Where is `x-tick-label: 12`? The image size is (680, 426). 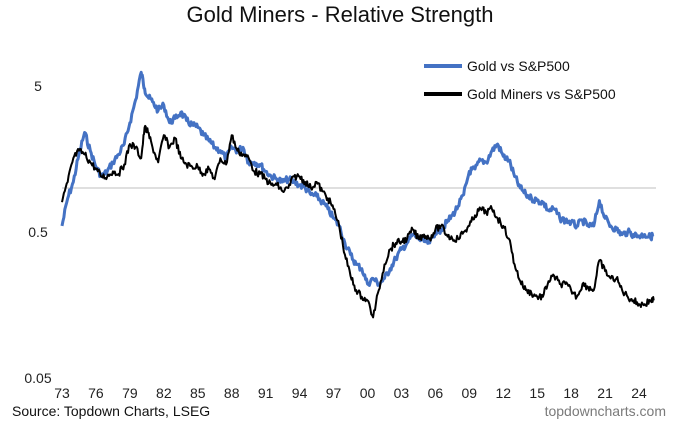
x-tick-label: 12 is located at coordinates (503, 393).